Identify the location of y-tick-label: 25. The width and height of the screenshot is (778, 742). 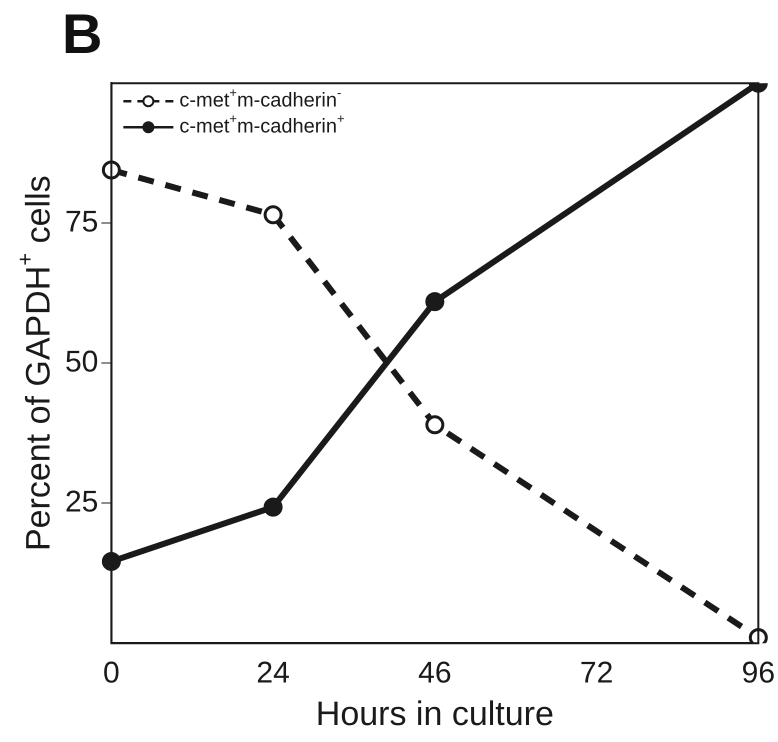
(81, 501).